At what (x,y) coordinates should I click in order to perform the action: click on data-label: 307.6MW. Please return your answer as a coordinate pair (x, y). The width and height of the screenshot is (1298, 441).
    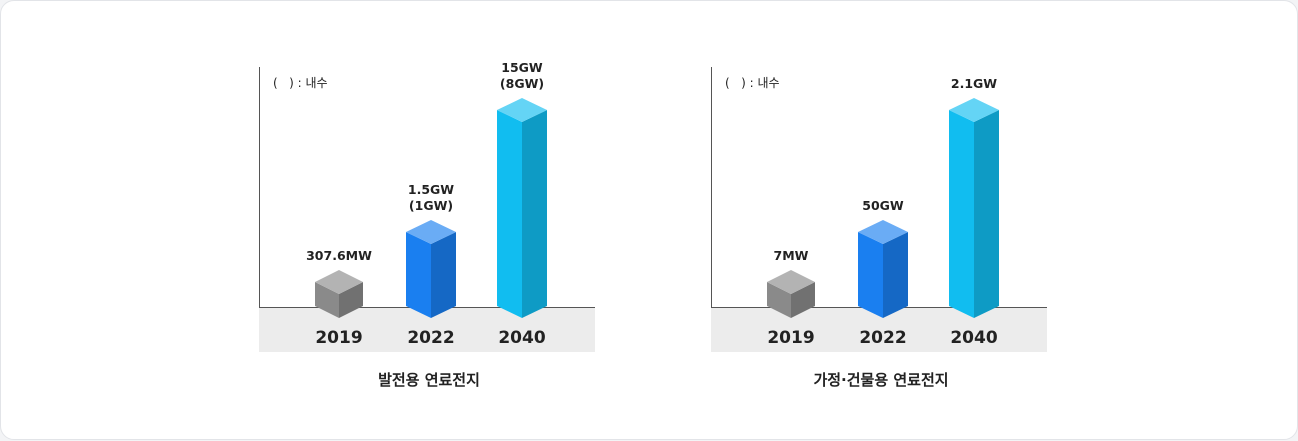
    Looking at the image, I should click on (339, 255).